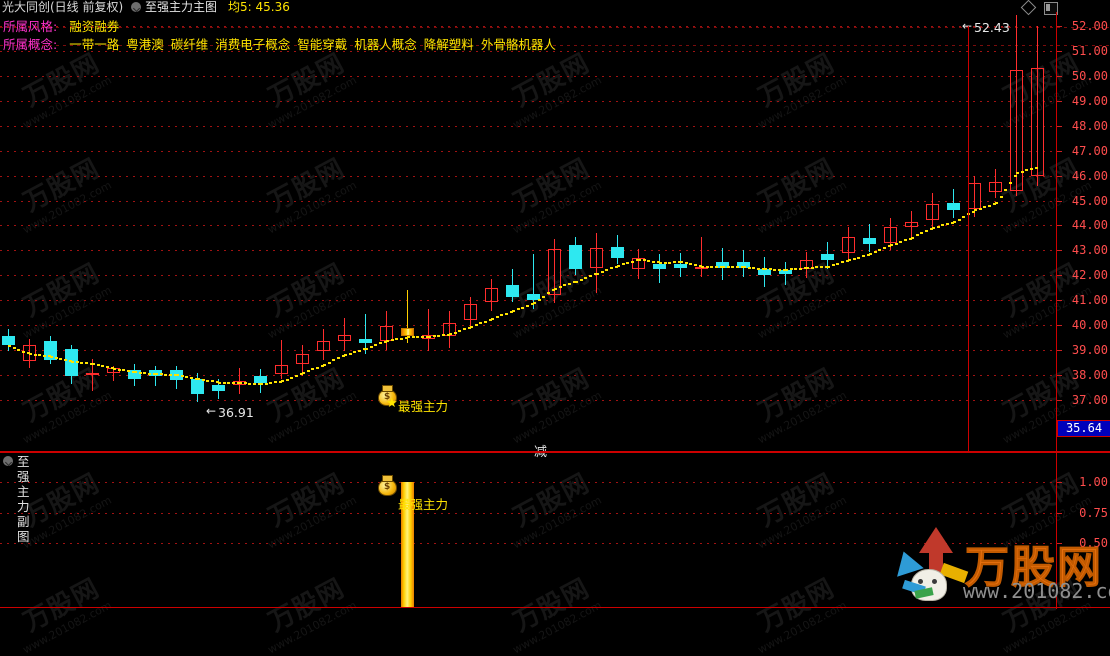  I want to click on y-axis-label: 42.00, so click(1089, 275).